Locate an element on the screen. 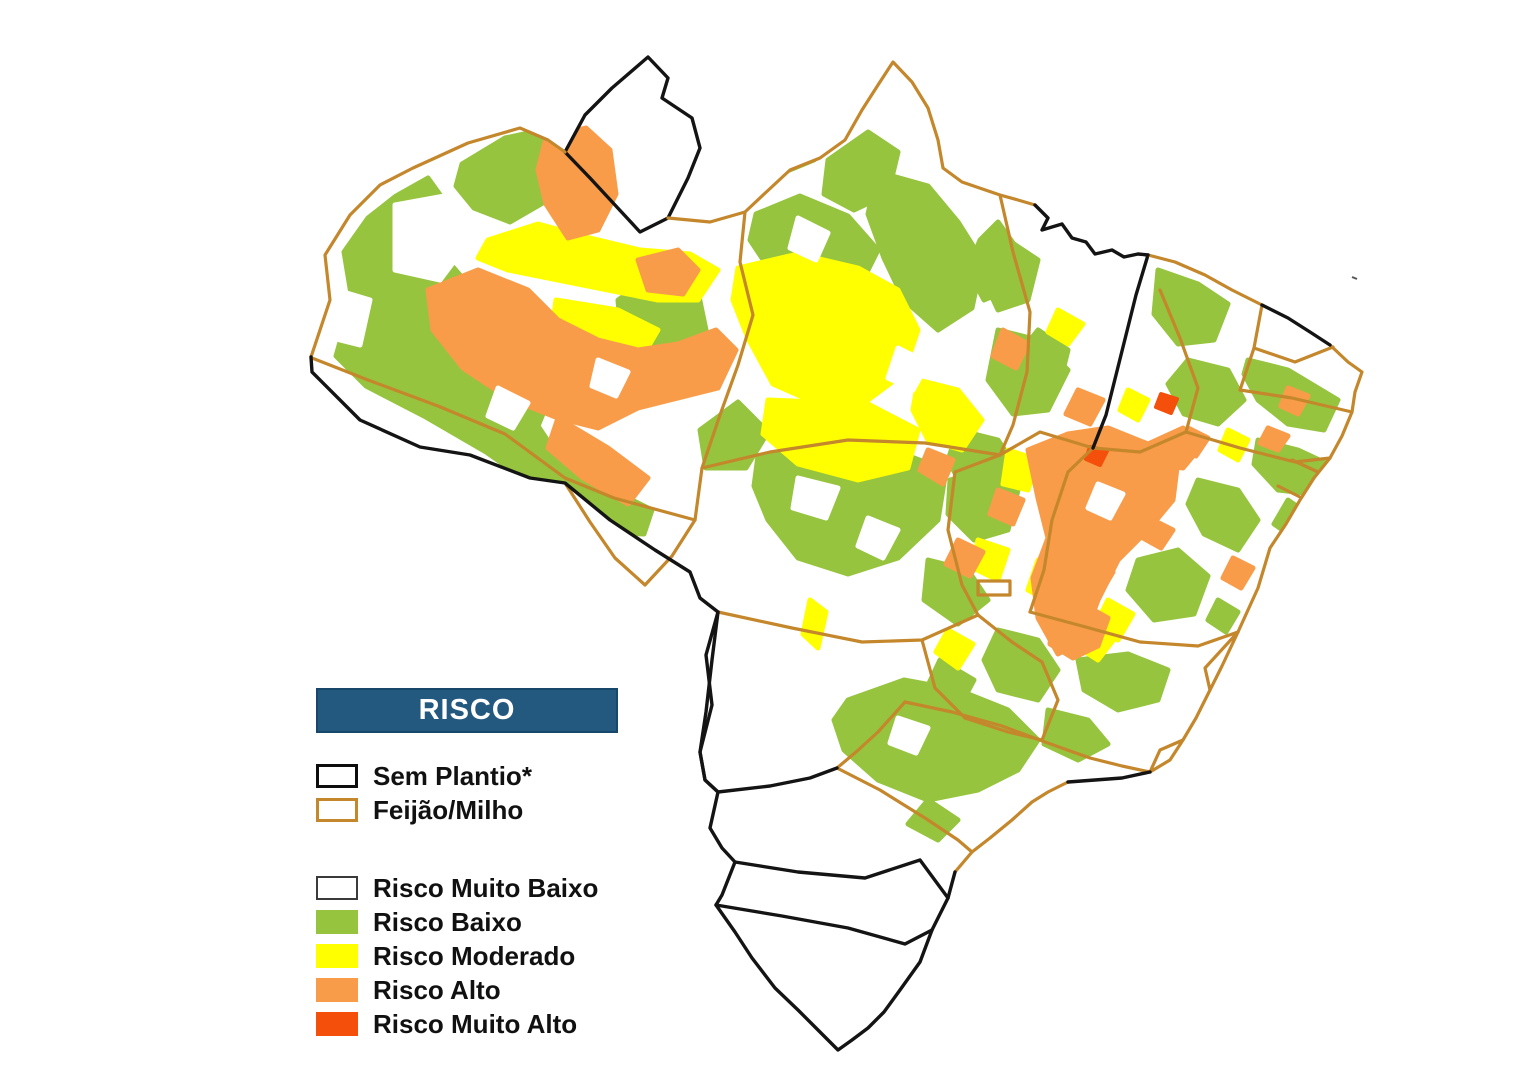 This screenshot has width=1527, height=1080. legend-outline-group: Sem Plantio* Feijão/Milho is located at coordinates (481, 793).